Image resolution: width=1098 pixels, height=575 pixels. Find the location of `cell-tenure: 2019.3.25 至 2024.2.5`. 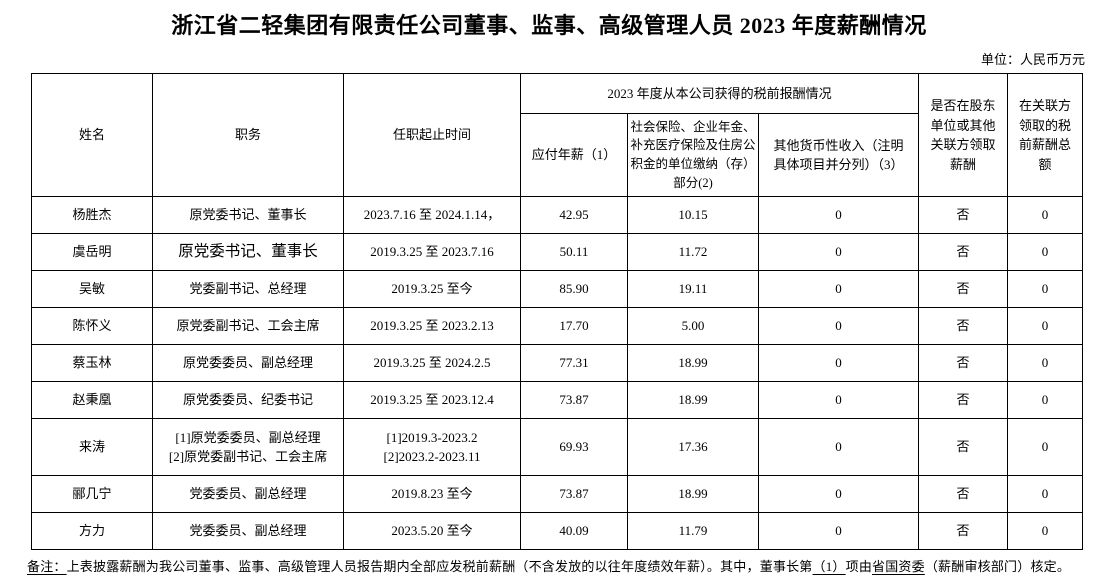

cell-tenure: 2019.3.25 至 2024.2.5 is located at coordinates (432, 363).